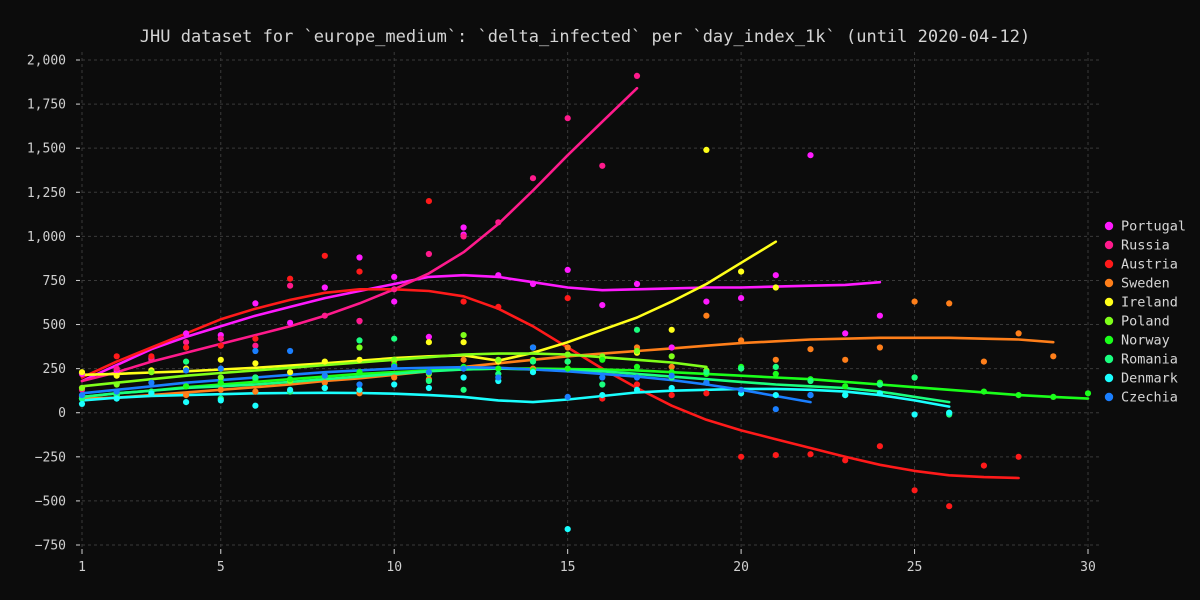  I want to click on y-tick-label: −750, so click(50, 546).